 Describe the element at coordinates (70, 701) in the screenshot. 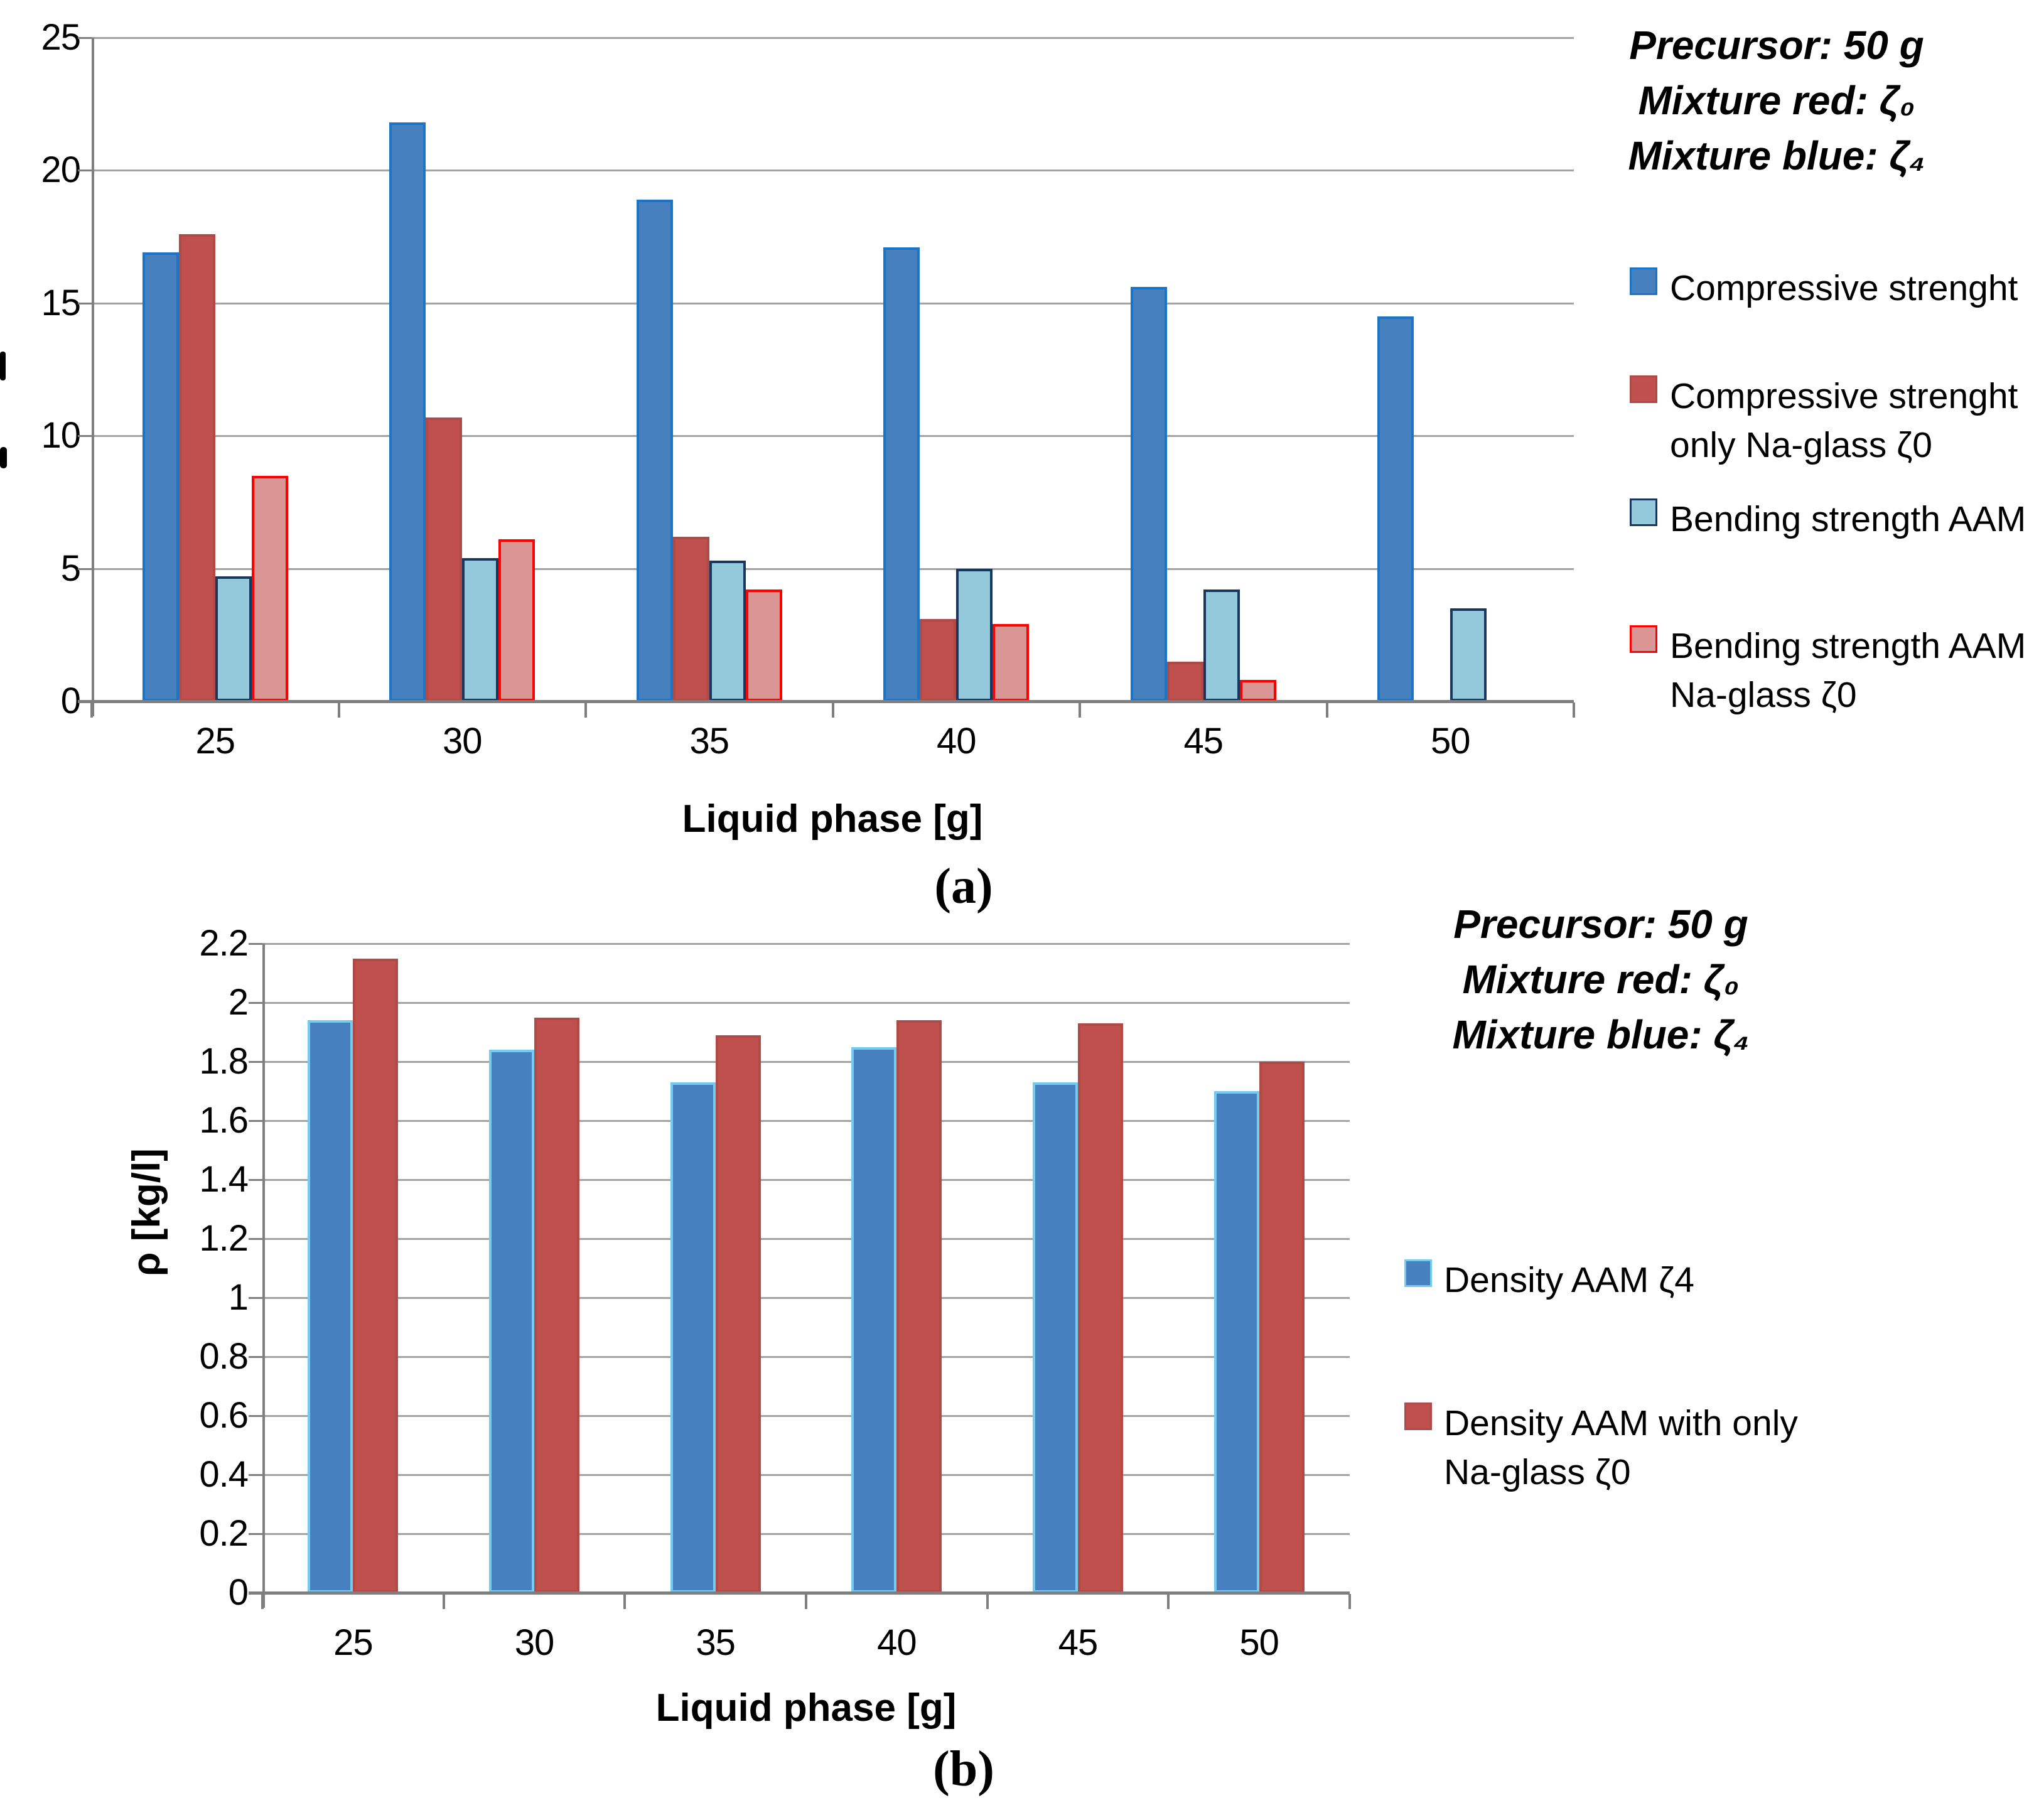

I see `y-tick-label: 0` at that location.